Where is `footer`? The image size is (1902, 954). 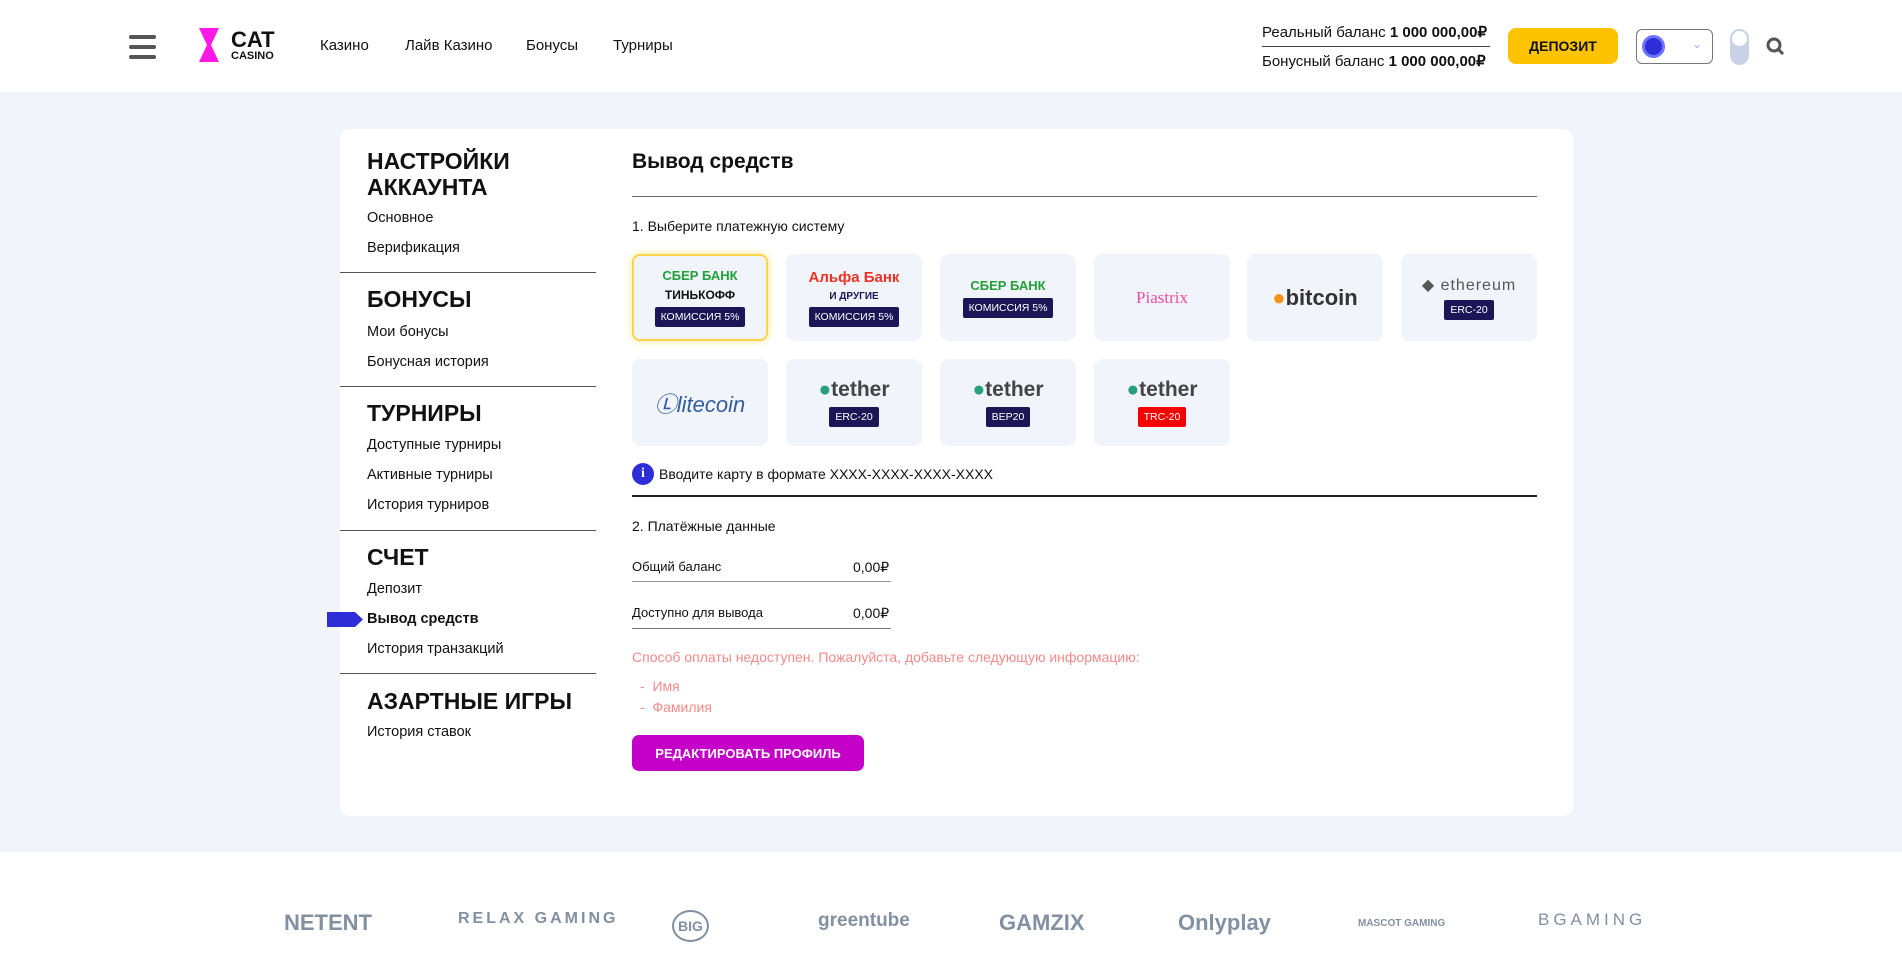
footer is located at coordinates (951, 903).